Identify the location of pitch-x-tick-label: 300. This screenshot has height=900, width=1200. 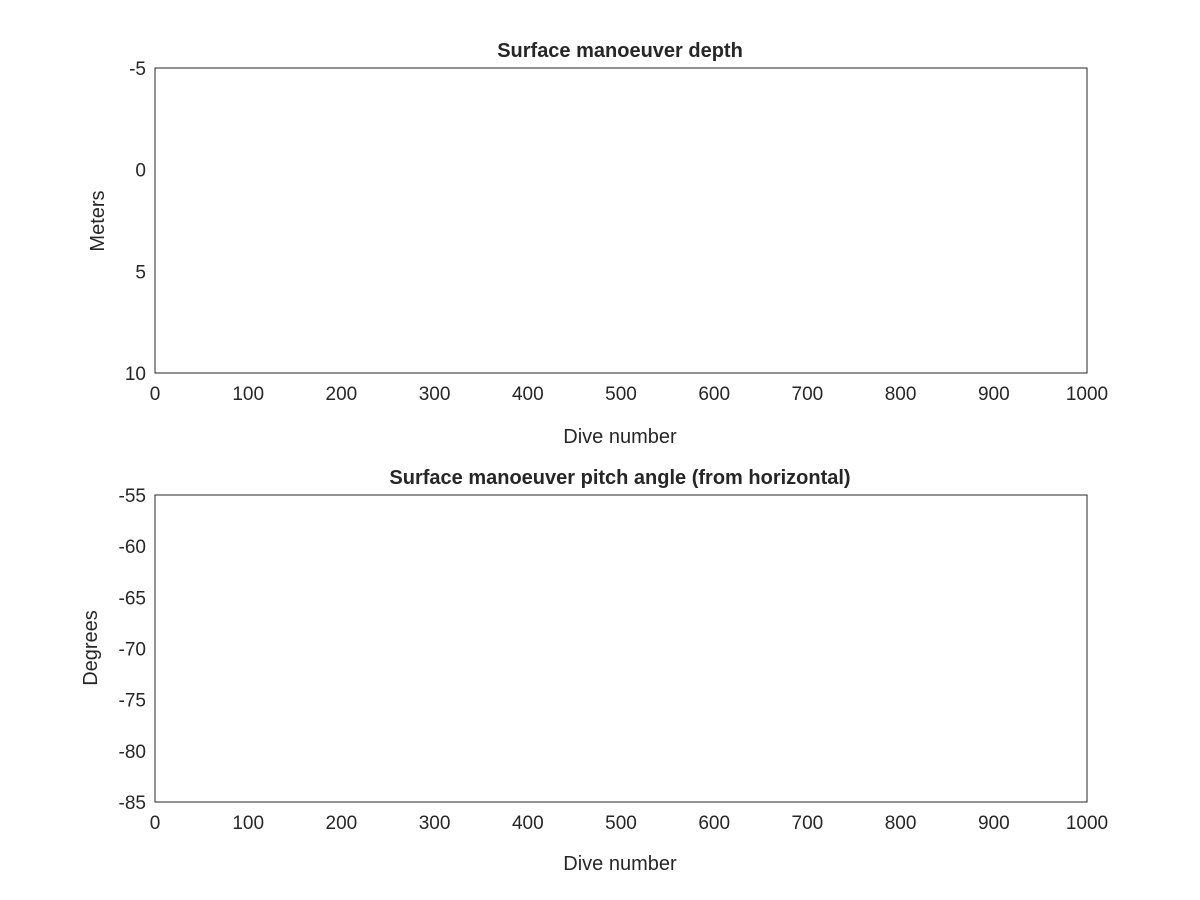
(435, 823).